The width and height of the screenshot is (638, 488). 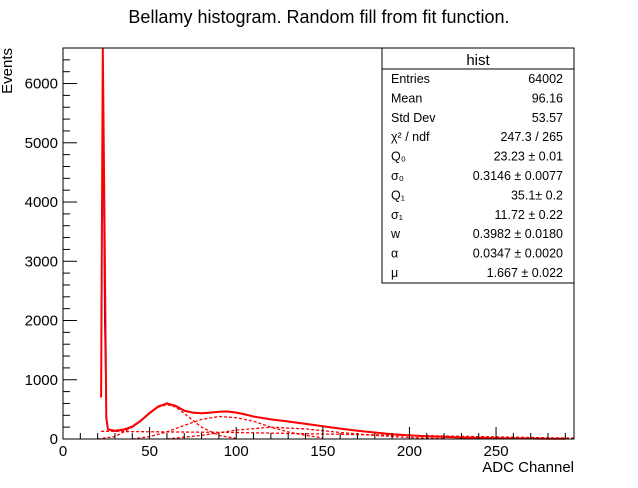 I want to click on stats-row-value: 1.667 ± 0.022, so click(x=525, y=273).